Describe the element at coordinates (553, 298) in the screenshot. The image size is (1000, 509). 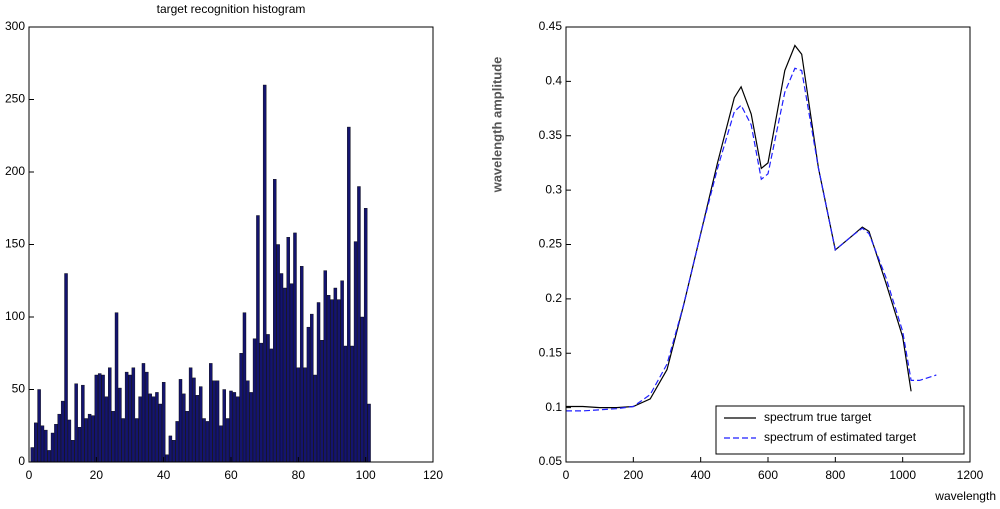
I see `y-tick-label: 0.2` at that location.